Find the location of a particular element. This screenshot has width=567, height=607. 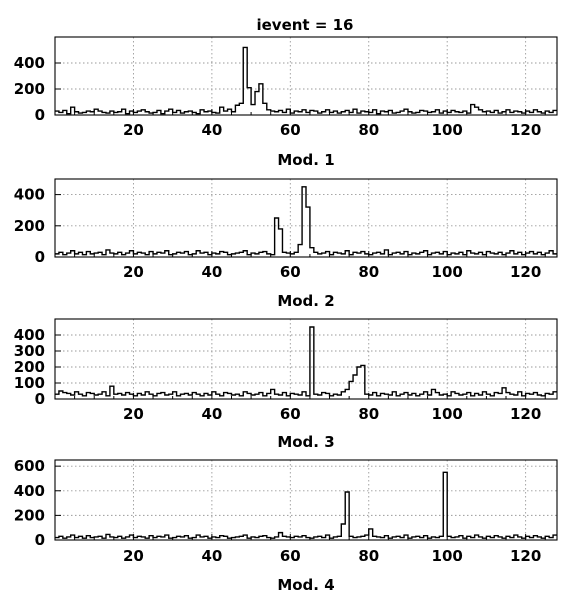

panel-4-histogram-line is located at coordinates (306, 505).